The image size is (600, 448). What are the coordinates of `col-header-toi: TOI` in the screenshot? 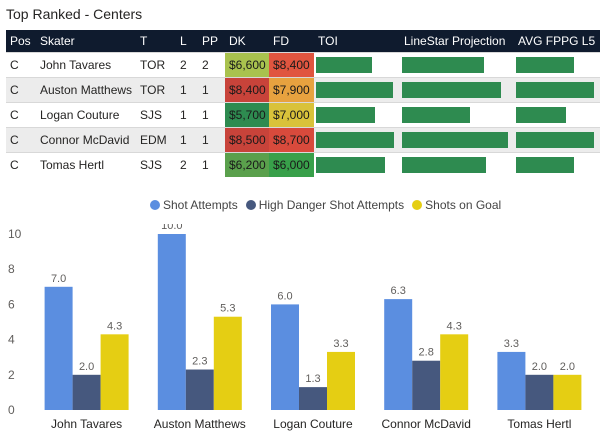 It's located at (357, 41).